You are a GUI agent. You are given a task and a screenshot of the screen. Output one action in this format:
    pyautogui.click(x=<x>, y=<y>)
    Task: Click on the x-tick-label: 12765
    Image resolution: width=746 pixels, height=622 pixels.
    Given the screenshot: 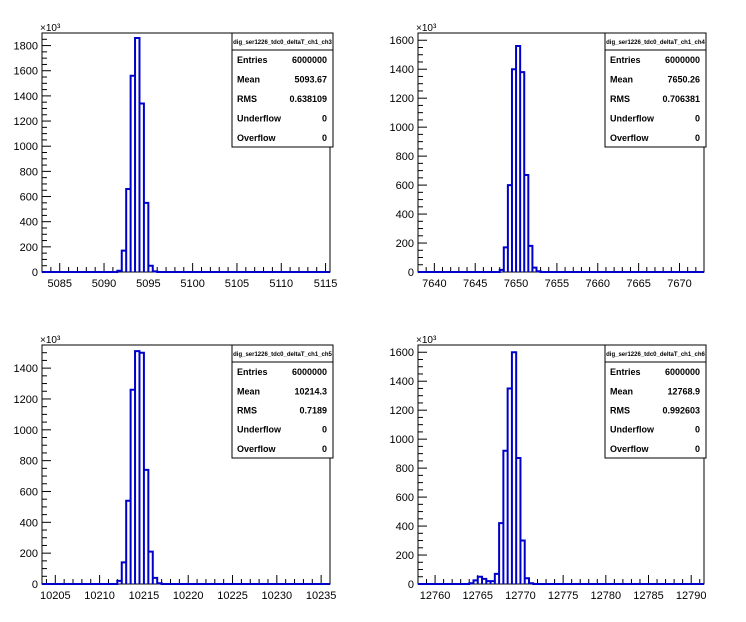 What is the action you would take?
    pyautogui.click(x=477, y=596)
    